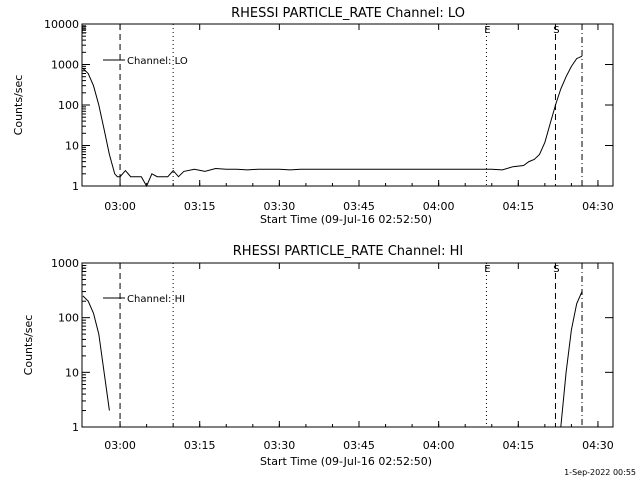 Image resolution: width=640 pixels, height=480 pixels. I want to click on chart-title: RHESSI PARTICLE_RATE Channel: HI, so click(348, 251).